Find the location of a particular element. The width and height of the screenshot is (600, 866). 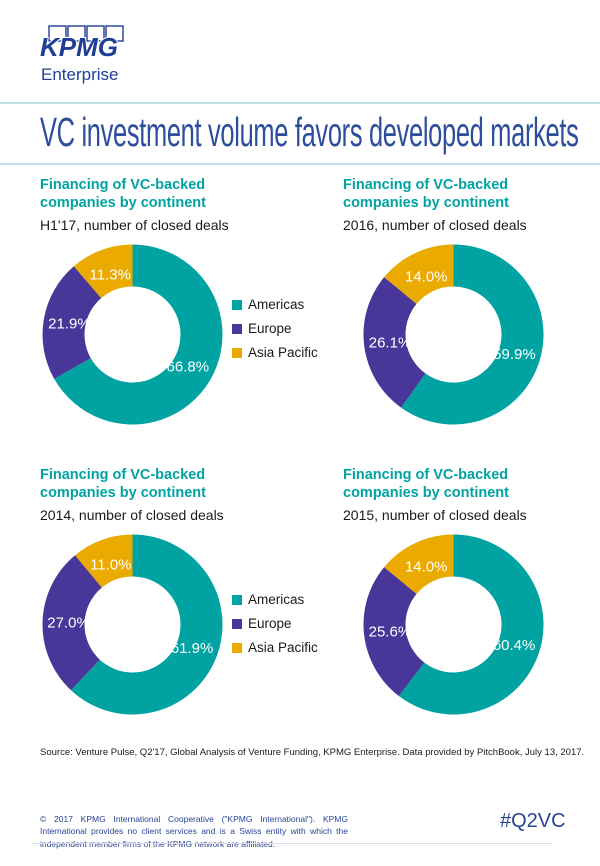

slice-percentage-label: 26.1% is located at coordinates (390, 343).